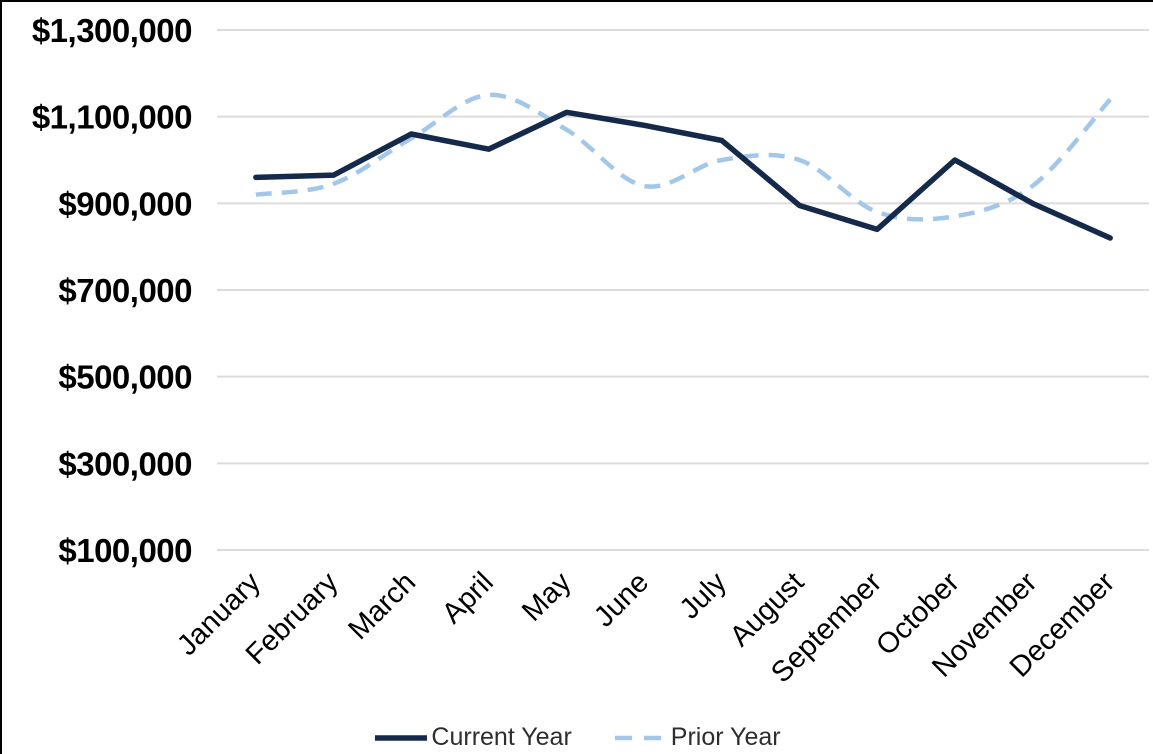  Describe the element at coordinates (501, 737) in the screenshot. I see `legend-label-current-year: Current Year` at that location.